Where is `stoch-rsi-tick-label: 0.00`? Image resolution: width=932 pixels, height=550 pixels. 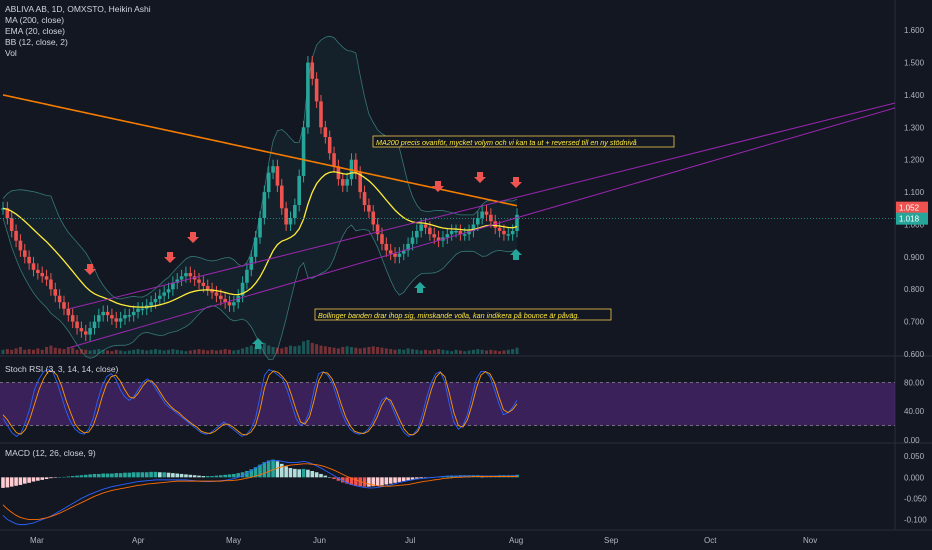 stoch-rsi-tick-label: 0.00 is located at coordinates (912, 440).